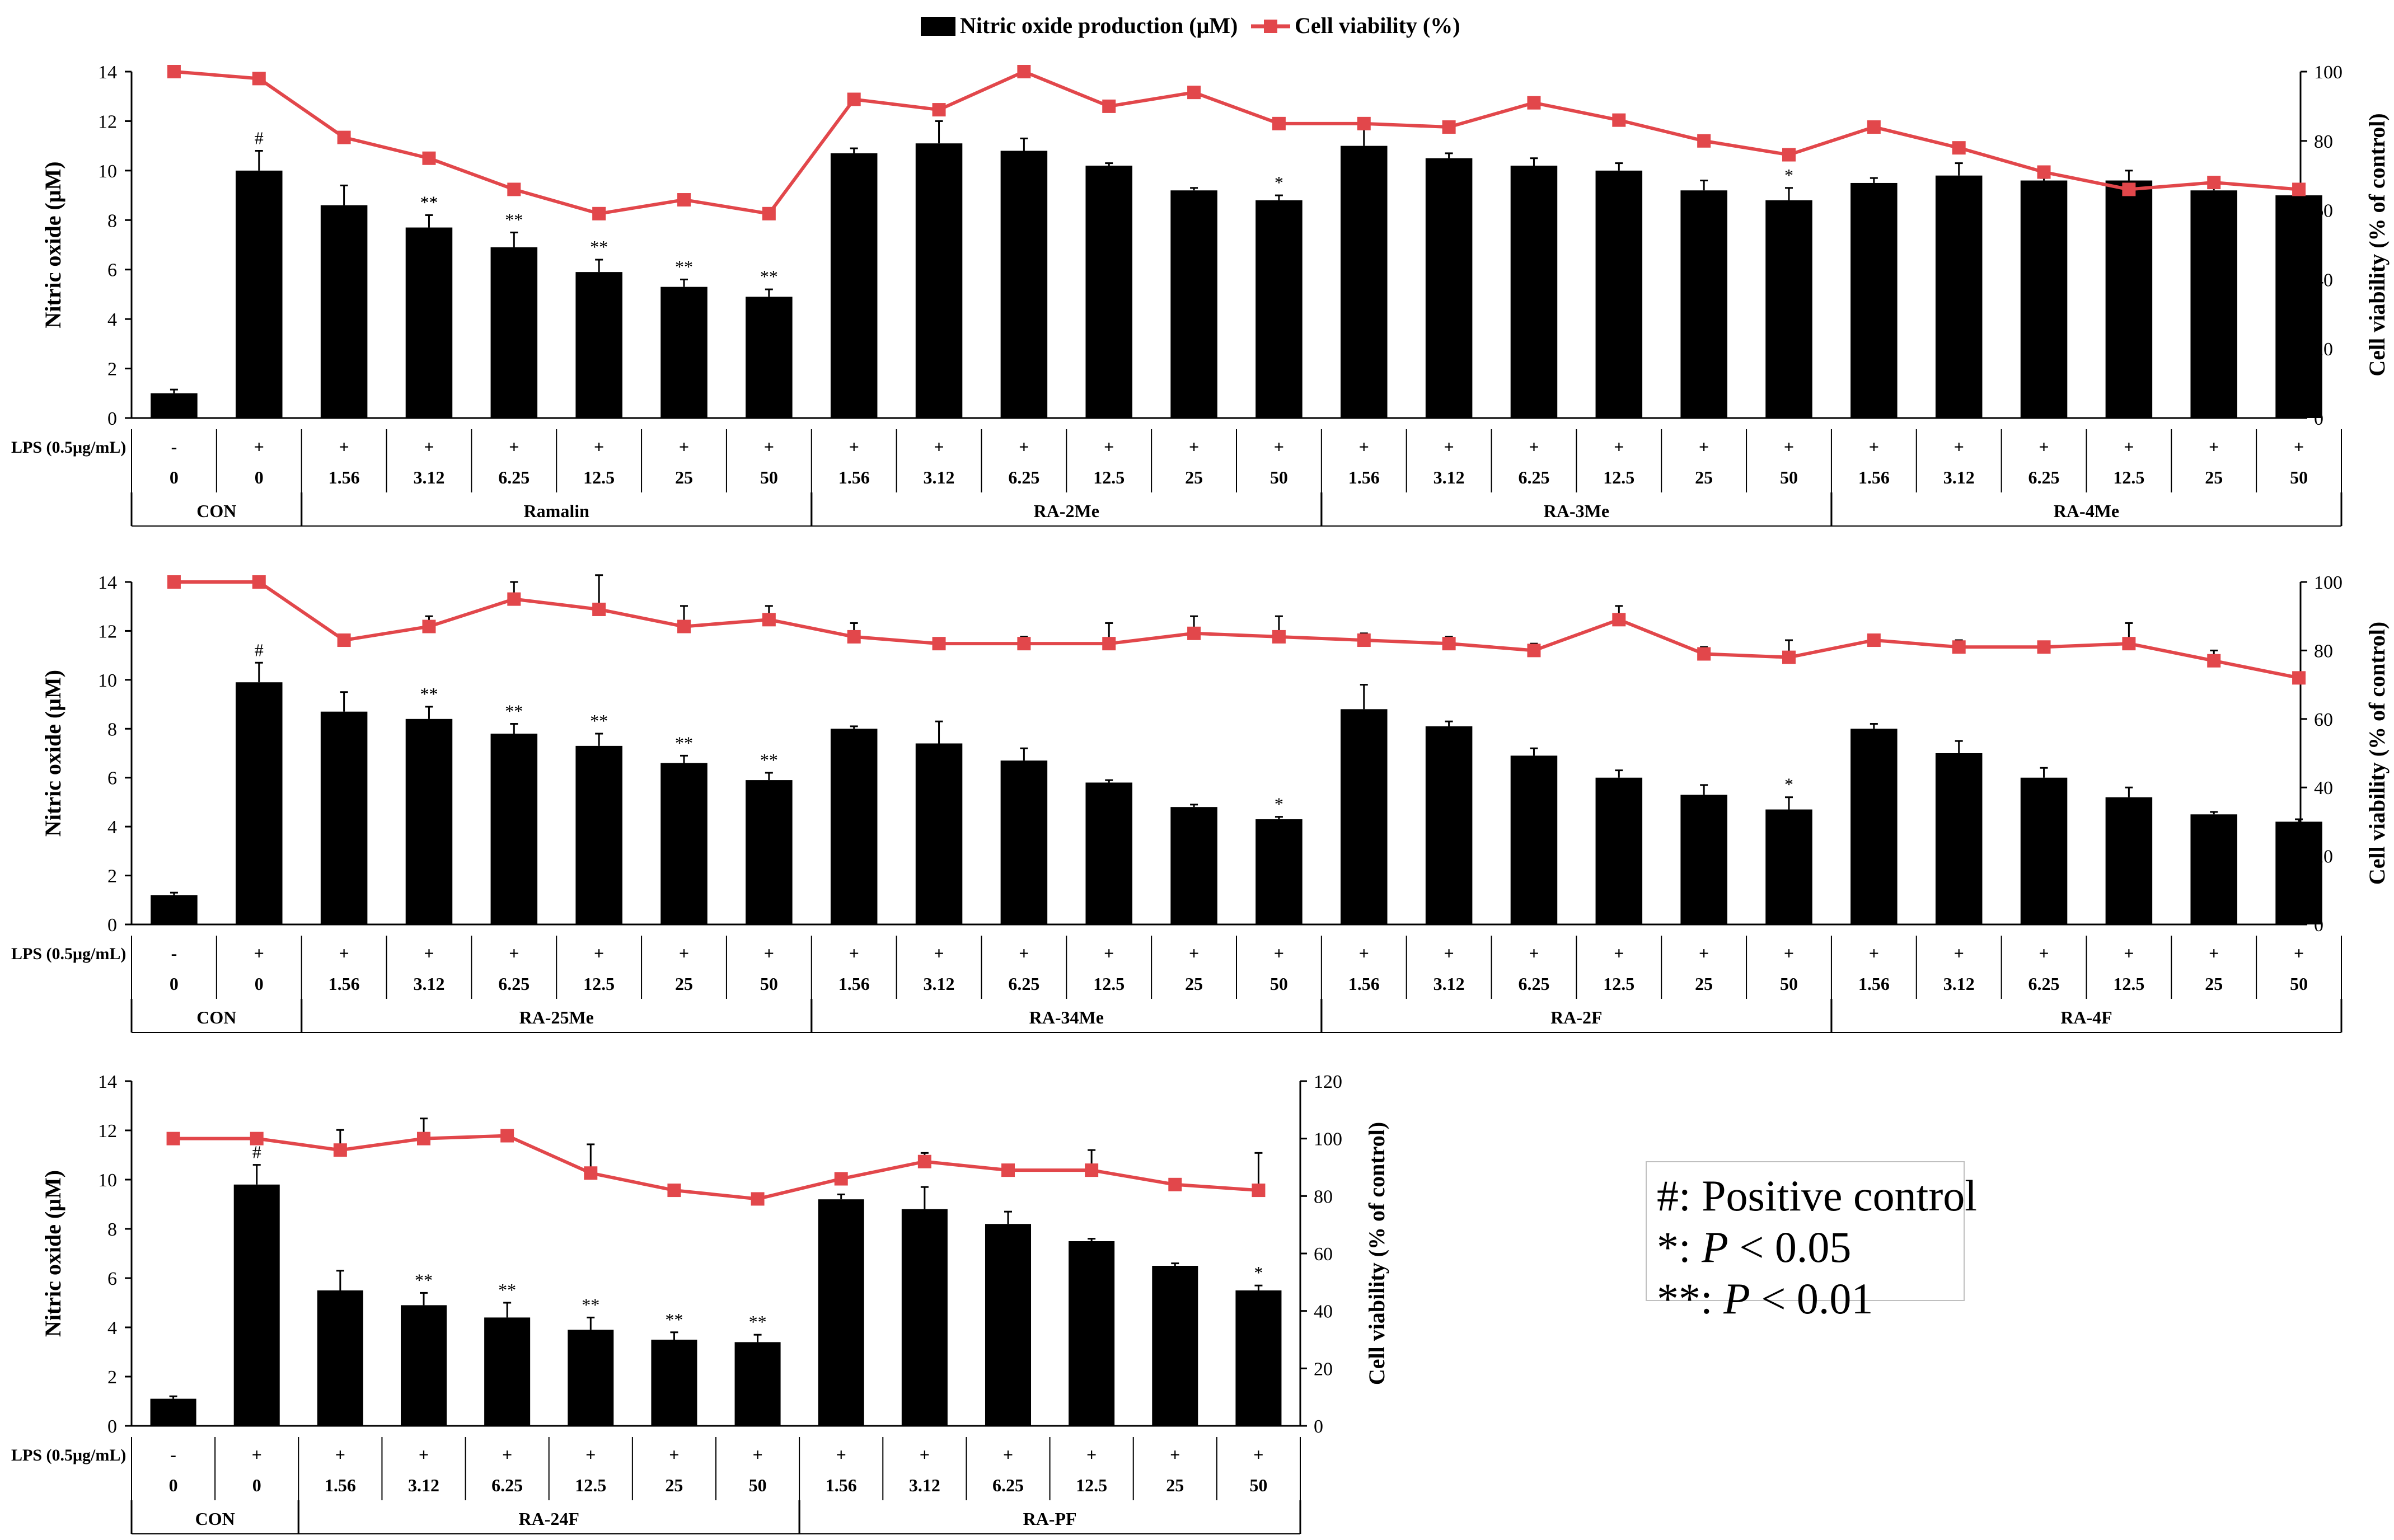 The image size is (2394, 1540). Describe the element at coordinates (112, 1229) in the screenshot. I see `left-tick-label: 8` at that location.